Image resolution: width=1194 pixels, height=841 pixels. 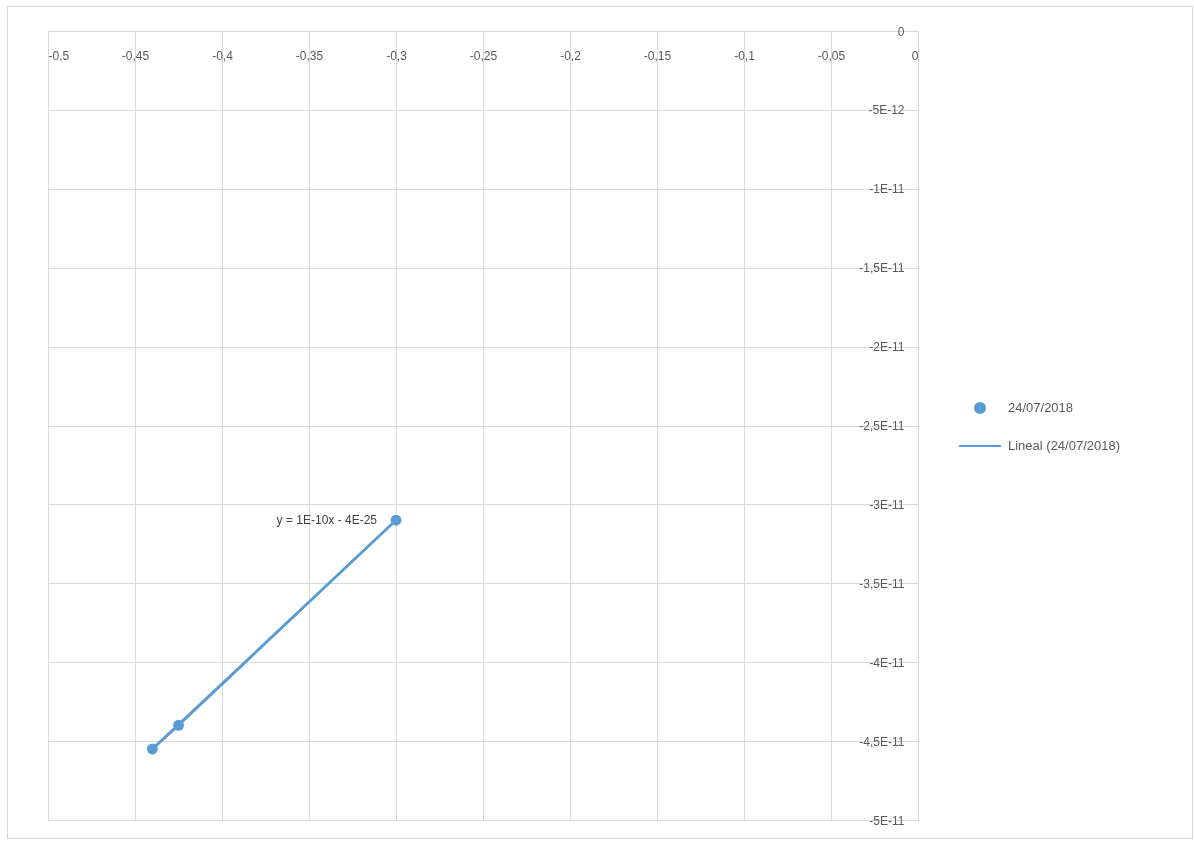 I want to click on y-tick-label: -3E-11, so click(x=887, y=504).